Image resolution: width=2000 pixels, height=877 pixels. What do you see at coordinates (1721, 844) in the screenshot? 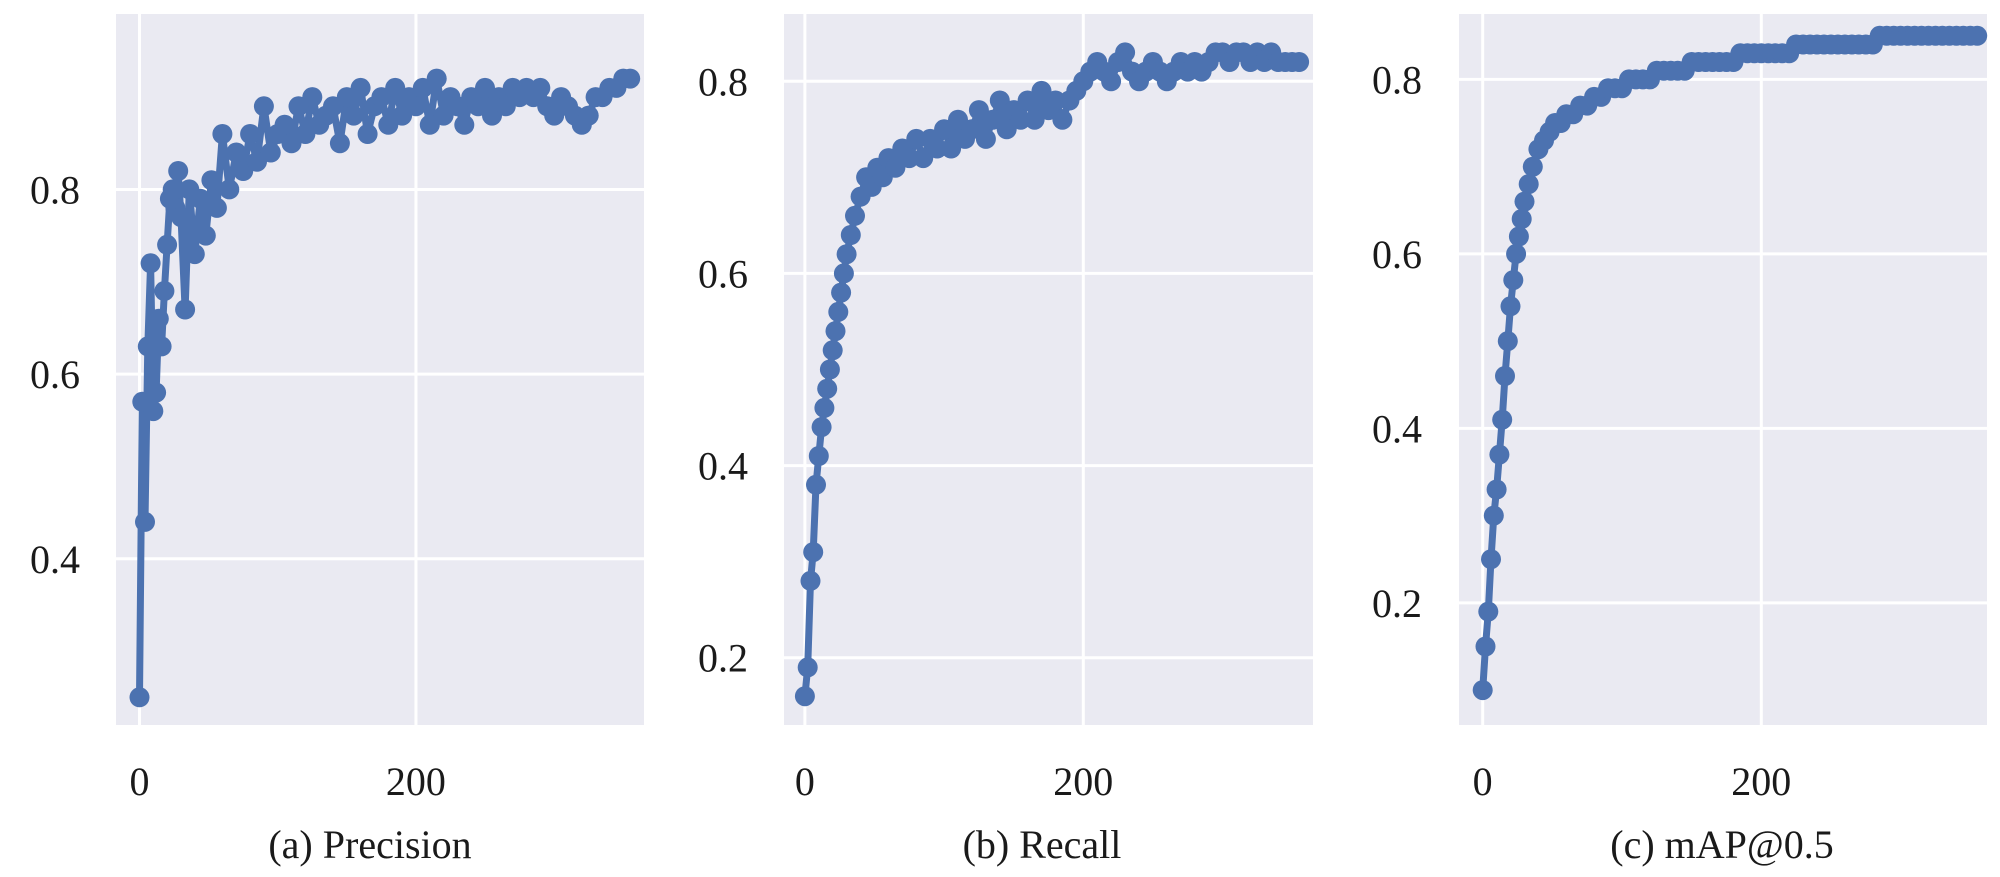
I see `chart-caption: (c) mAP@0.5` at bounding box center [1721, 844].